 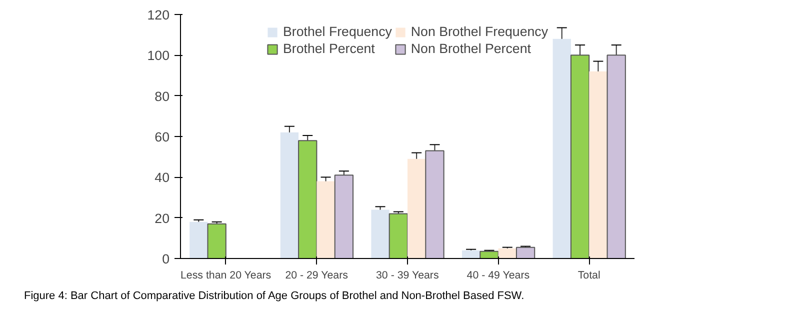 I want to click on x-tick-label: 40 - 49 Years, so click(x=498, y=276).